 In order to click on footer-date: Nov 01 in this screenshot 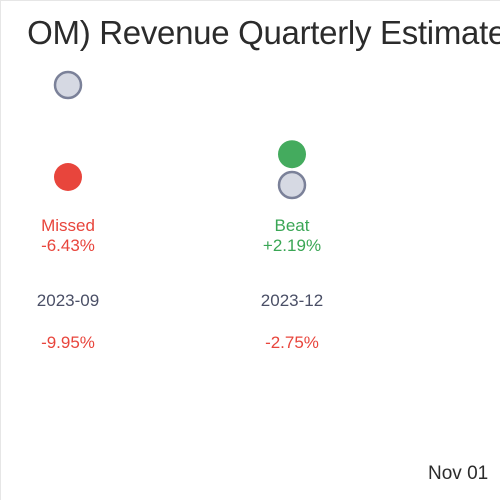, I will do `click(458, 473)`.